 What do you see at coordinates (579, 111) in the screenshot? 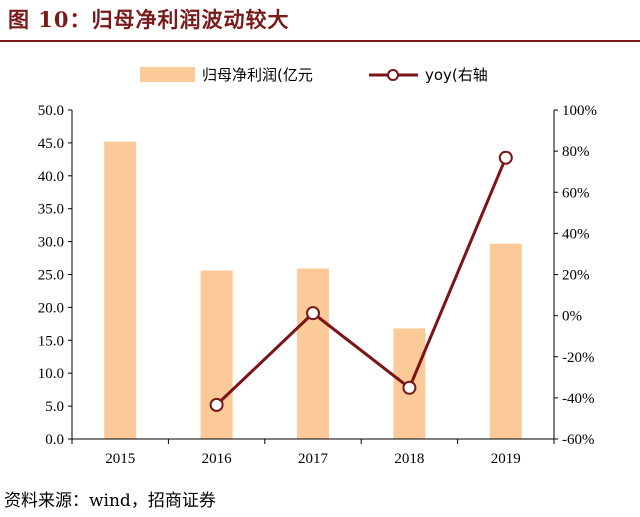
I see `right-tick-label: 100%` at bounding box center [579, 111].